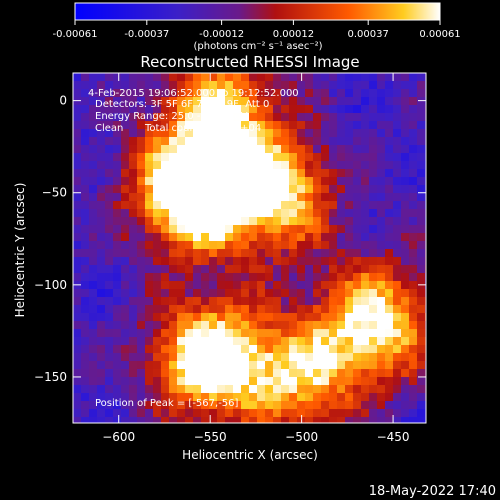 This screenshot has width=500, height=500. Describe the element at coordinates (182, 104) in the screenshot. I see `detectors-annotation: Detectors: 3F 5F 6F 7F 8F 9F, Att 0` at that location.